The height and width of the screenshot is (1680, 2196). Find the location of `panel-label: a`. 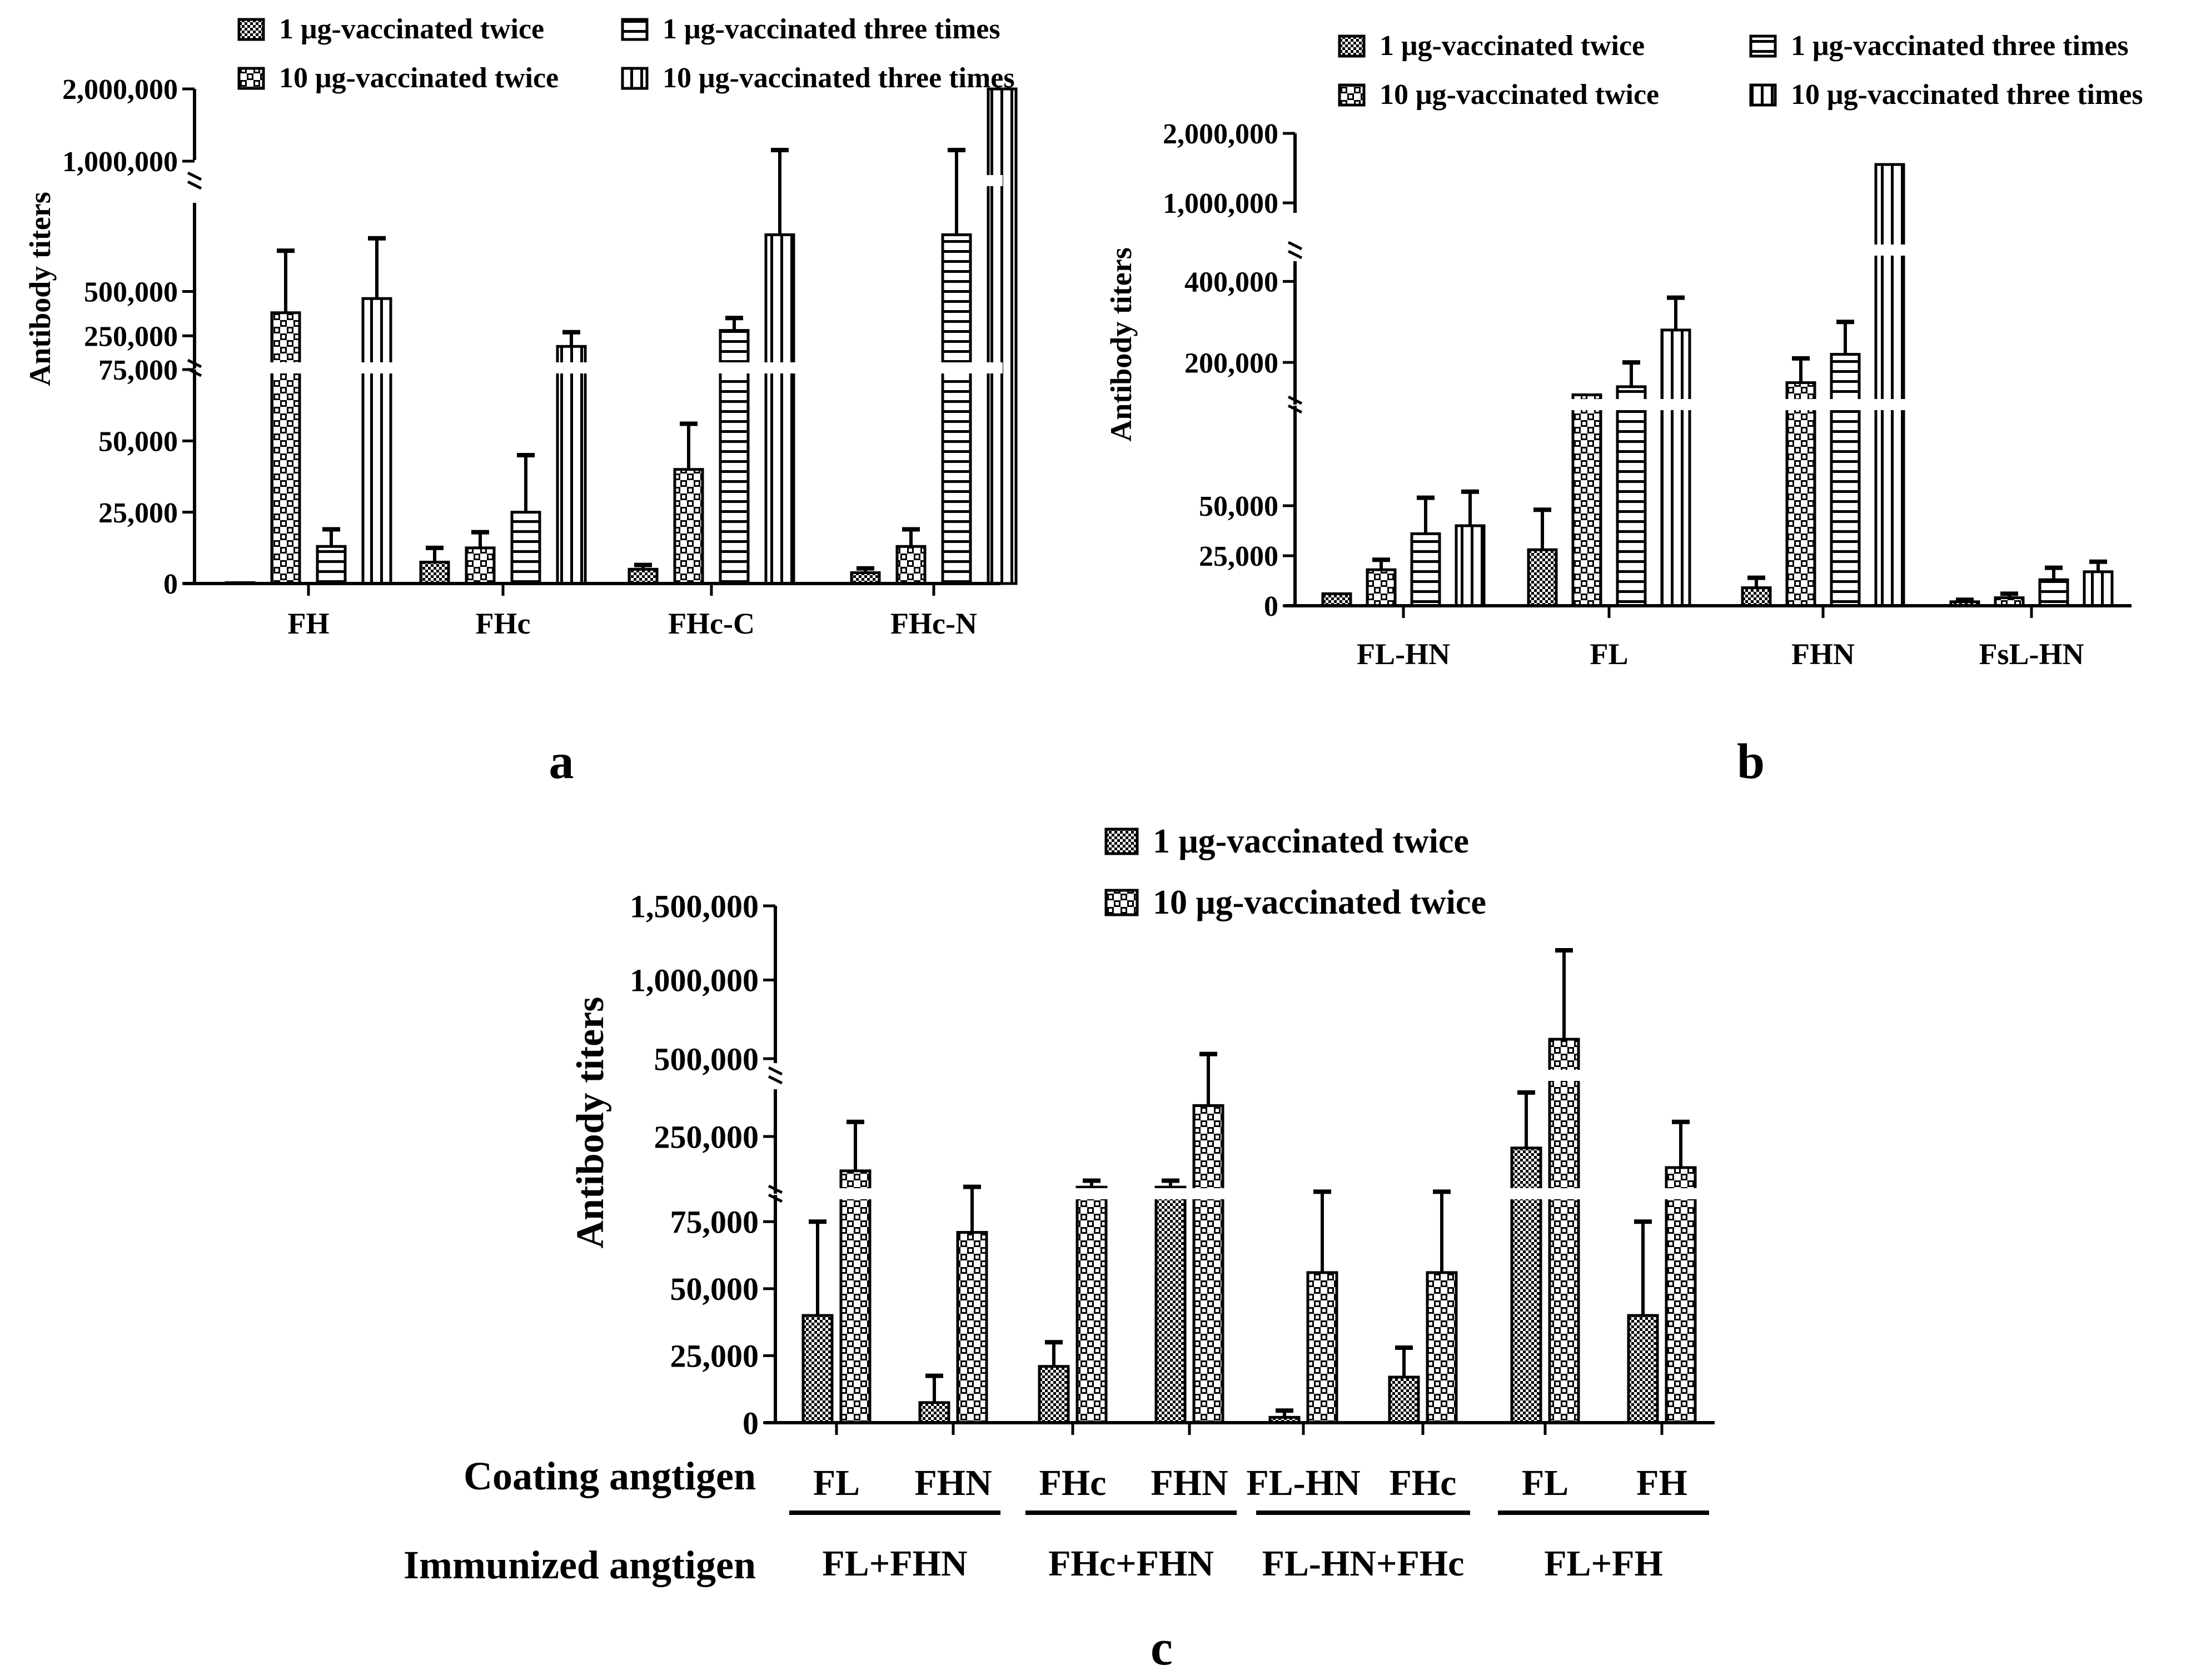

panel-label: a is located at coordinates (561, 761).